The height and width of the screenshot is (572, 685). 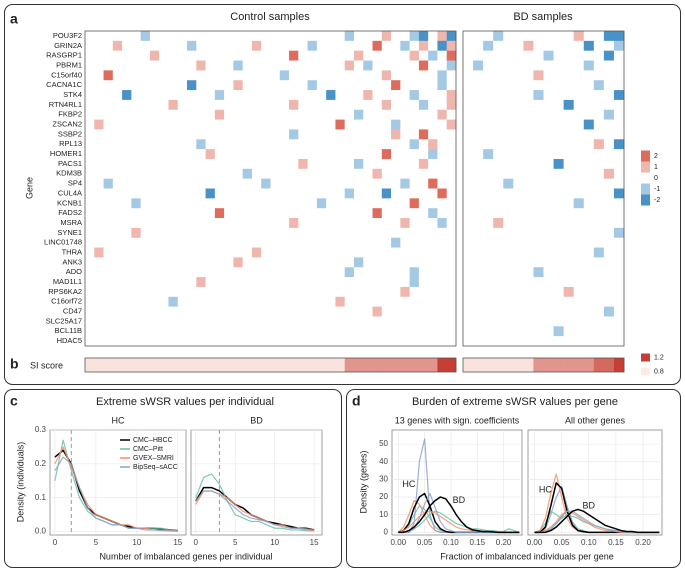 I want to click on gene-label: CACNA1C, so click(x=64, y=84).